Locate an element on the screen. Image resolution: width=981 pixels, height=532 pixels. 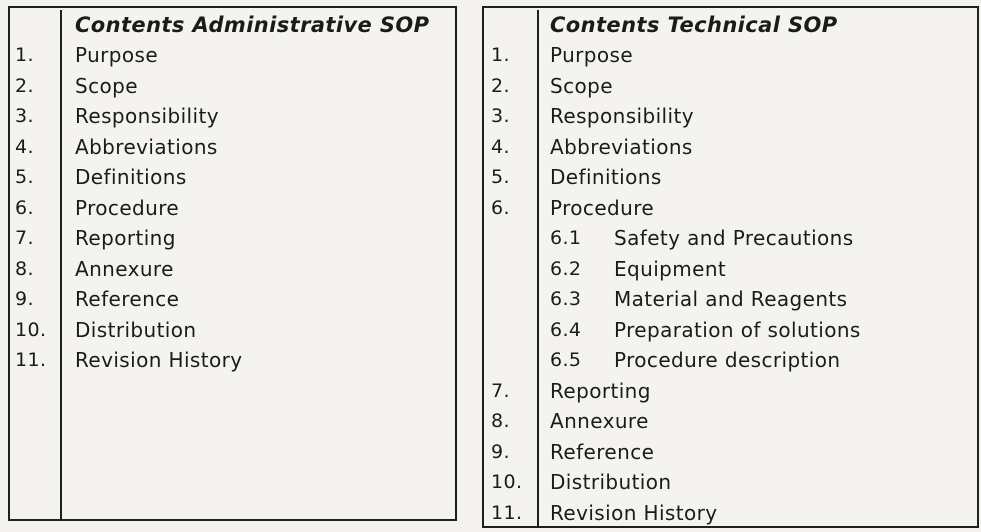
panel-title-row: Contents Technical SOP is located at coordinates (730, 25).